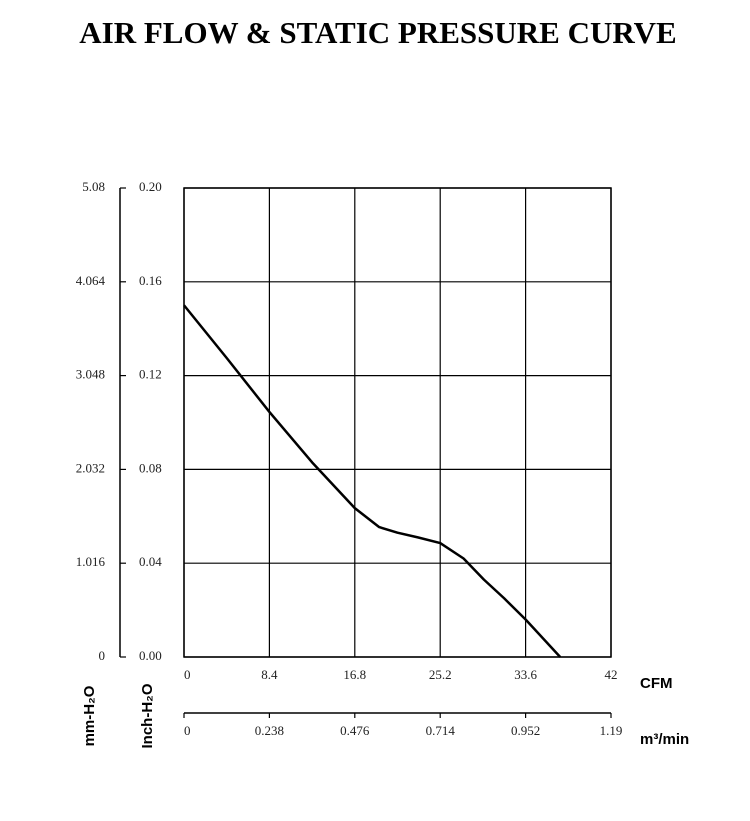 Image resolution: width=750 pixels, height=821 pixels. Describe the element at coordinates (150, 467) in the screenshot. I see `y-tick-label: 0.08` at that location.